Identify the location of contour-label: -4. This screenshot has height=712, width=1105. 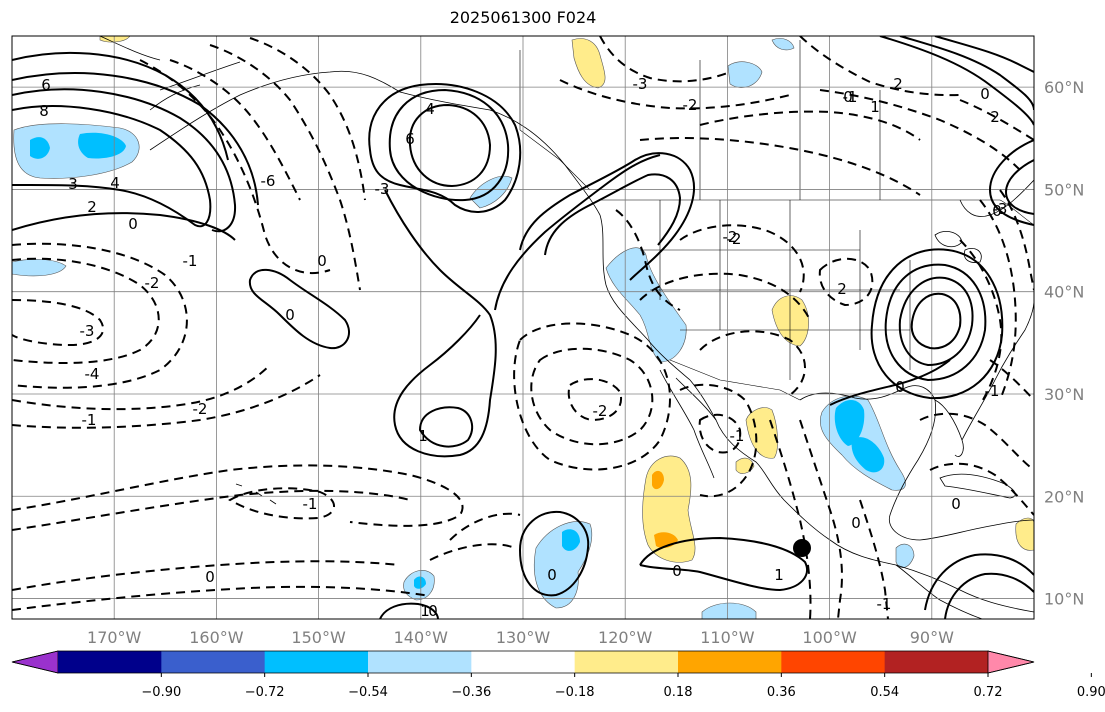
(92, 374).